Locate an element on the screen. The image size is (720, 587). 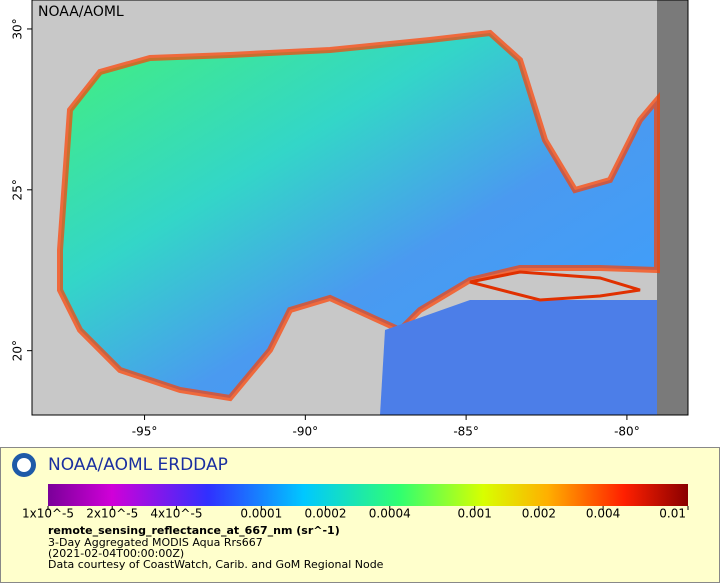
colorbar-tick-label: 0.0001 is located at coordinates (261, 514).